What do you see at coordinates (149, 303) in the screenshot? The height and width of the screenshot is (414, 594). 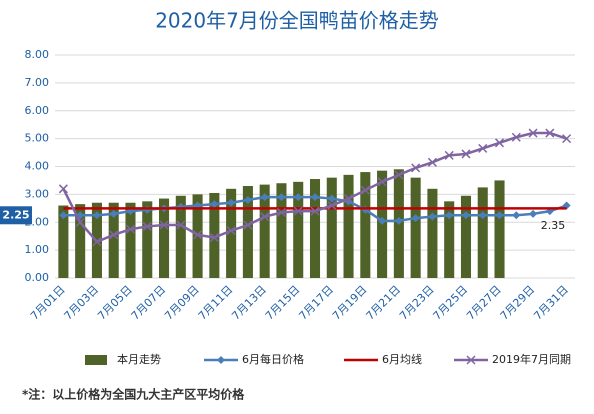 I see `x-tick-label: 7月07日` at bounding box center [149, 303].